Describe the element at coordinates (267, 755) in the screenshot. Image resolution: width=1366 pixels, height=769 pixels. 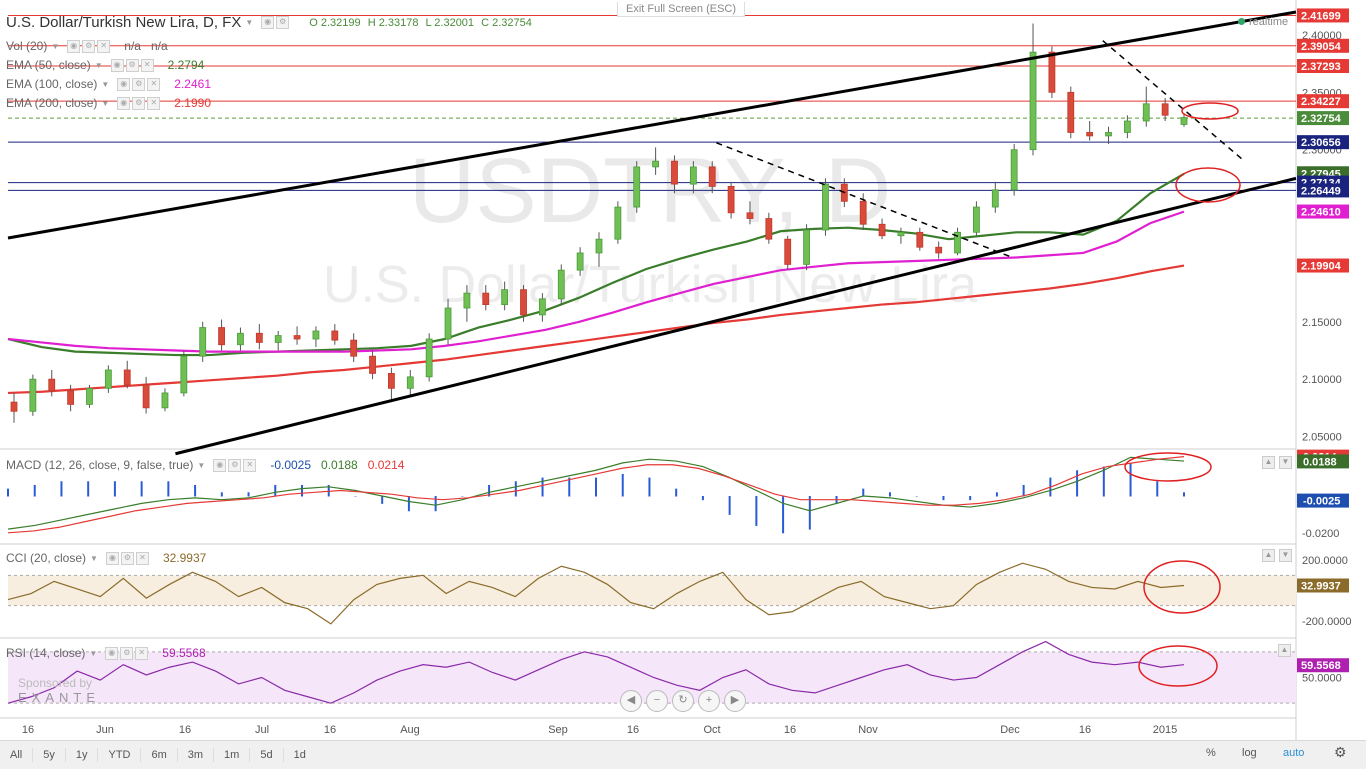
I see `range-5d: 5d` at that location.